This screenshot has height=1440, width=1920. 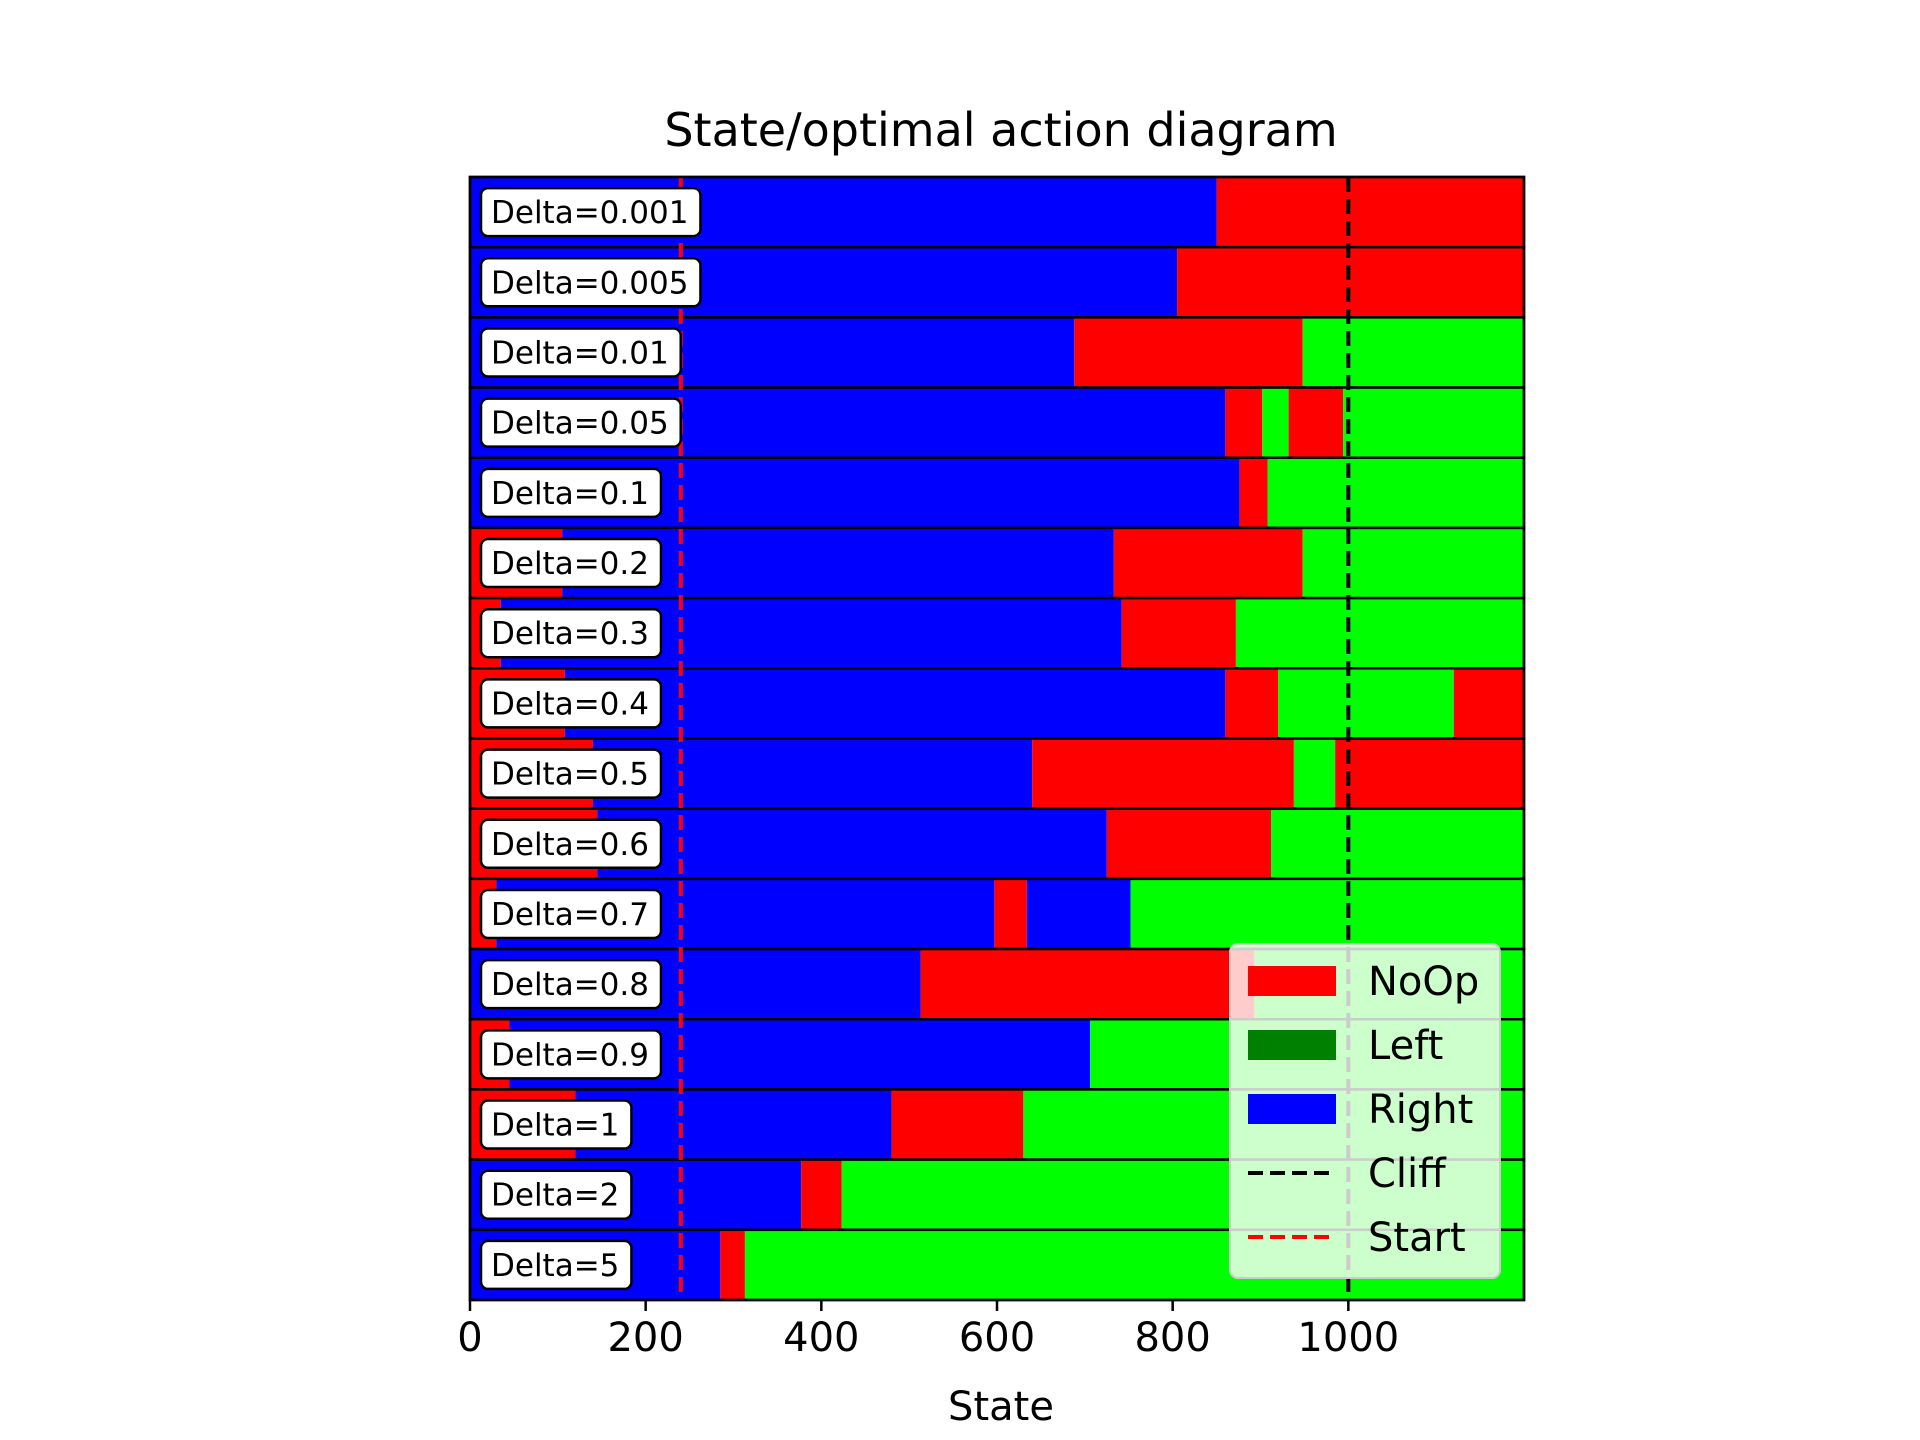 I want to click on x-tick-label: 1000, so click(x=1348, y=1338).